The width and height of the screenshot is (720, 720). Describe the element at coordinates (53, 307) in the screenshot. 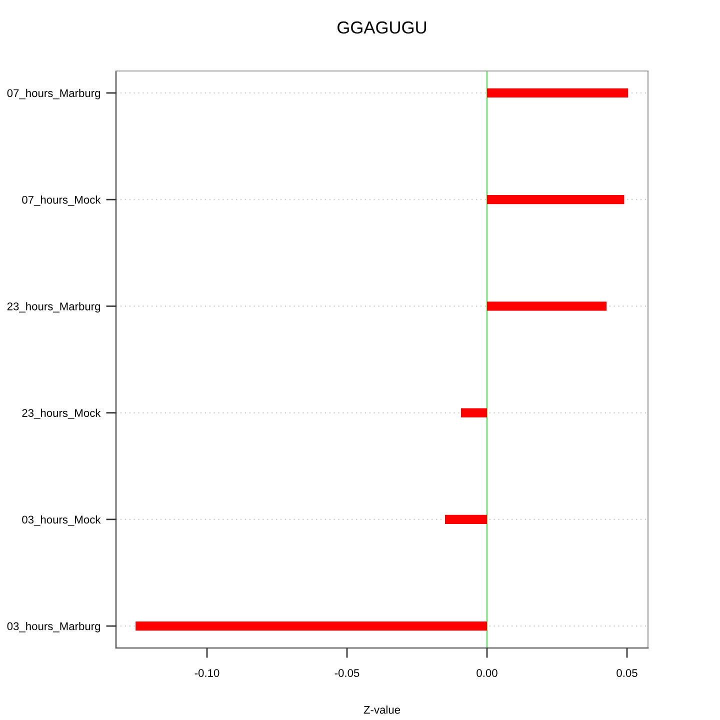

I see `y-tick-label: 23_hours_Marburg` at that location.